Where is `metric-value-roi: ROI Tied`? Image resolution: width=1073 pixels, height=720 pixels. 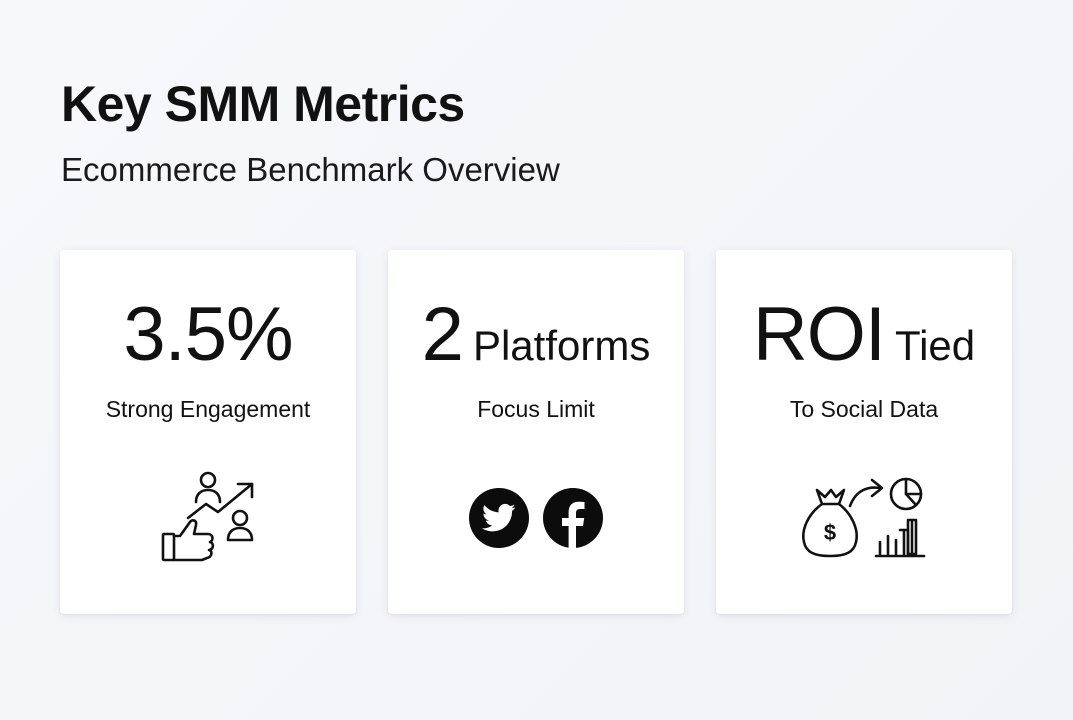 metric-value-roi: ROI Tied is located at coordinates (864, 335).